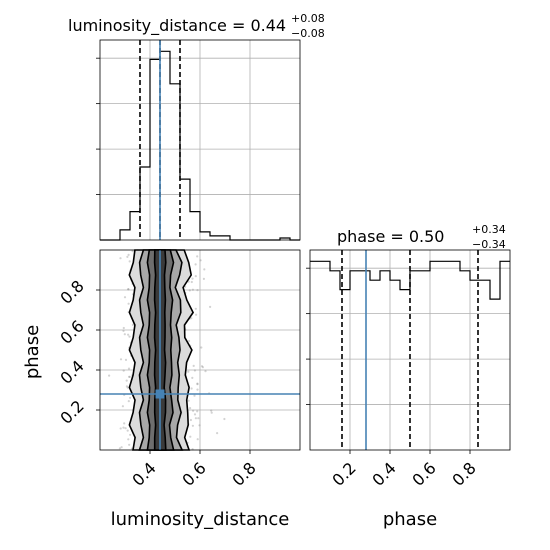  Describe the element at coordinates (343, 473) in the screenshot. I see `x-tick-label-phase-0: 0.2` at that location.